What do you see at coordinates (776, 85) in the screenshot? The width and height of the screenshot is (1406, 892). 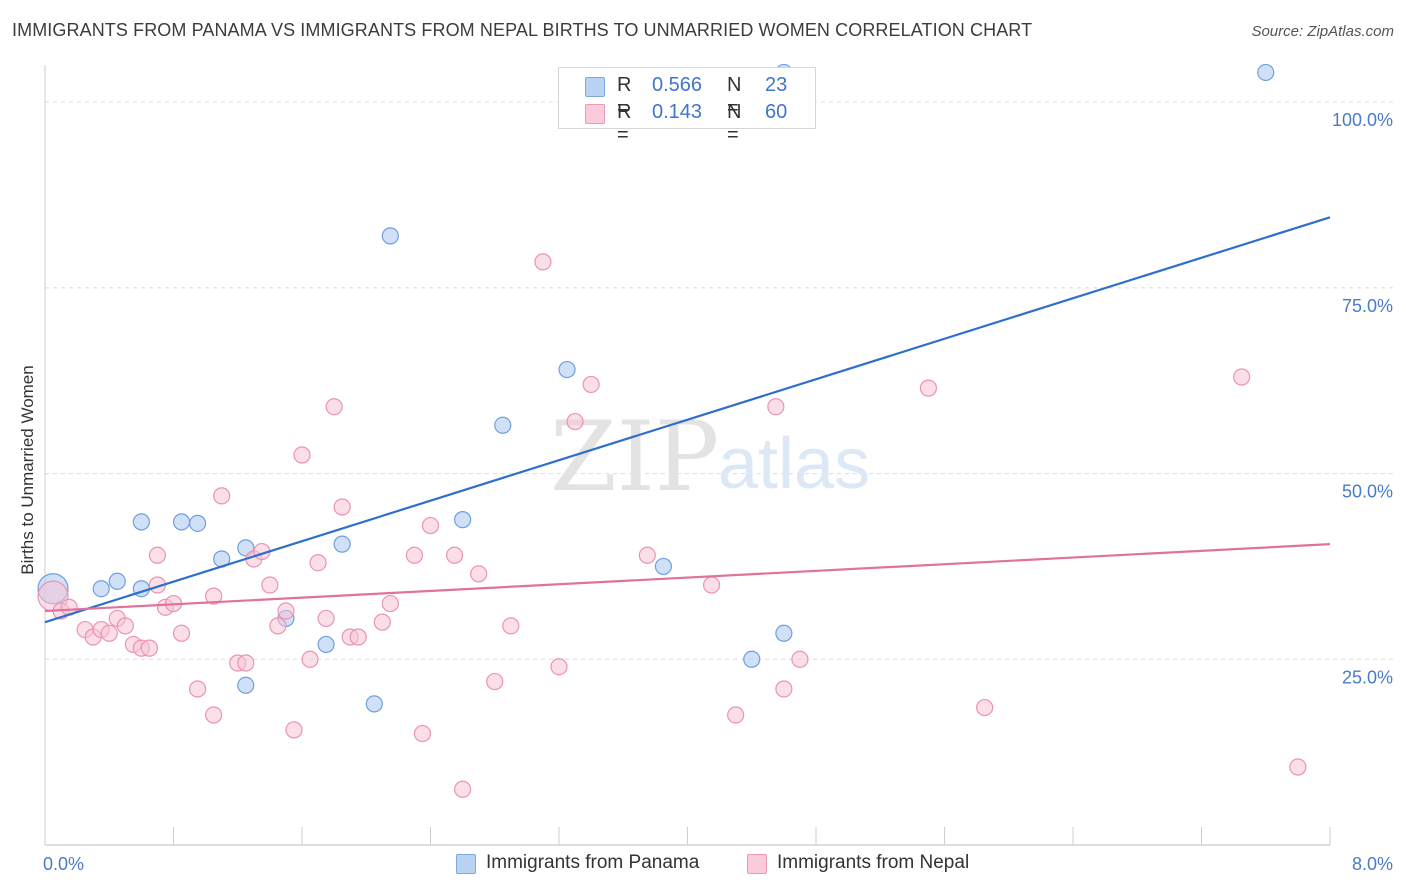 I see `legend-n-value: 23` at bounding box center [776, 85].